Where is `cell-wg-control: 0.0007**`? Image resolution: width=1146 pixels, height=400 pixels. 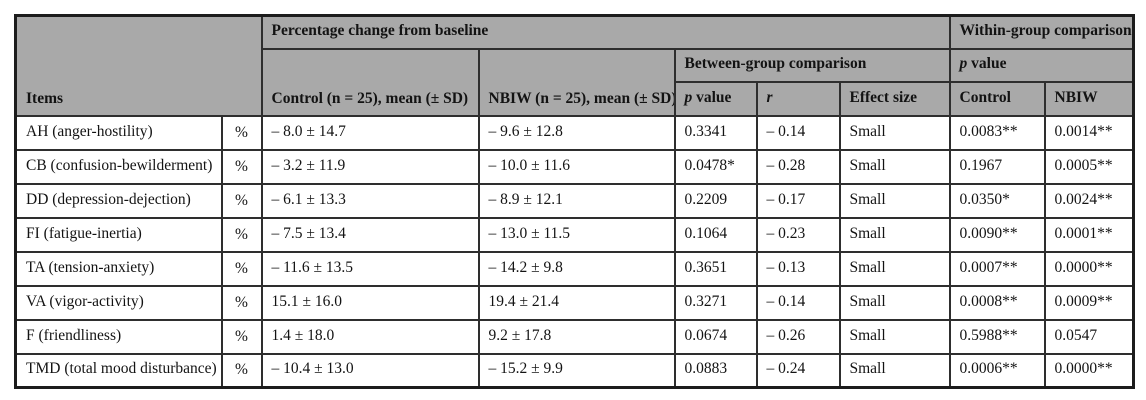
cell-wg-control: 0.0007** is located at coordinates (997, 268).